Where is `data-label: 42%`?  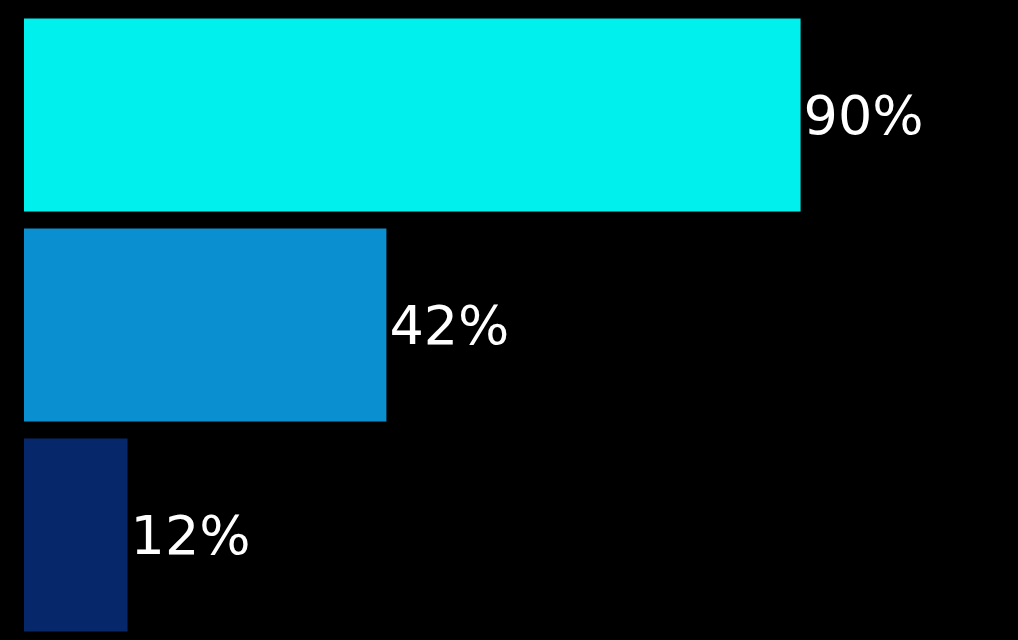
data-label: 42% is located at coordinates (449, 325).